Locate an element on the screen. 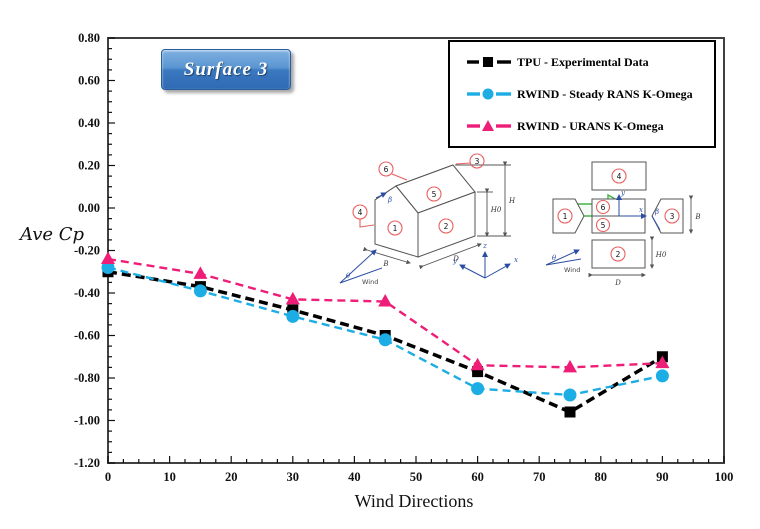  unfolded-surface-2-rect is located at coordinates (618, 254).